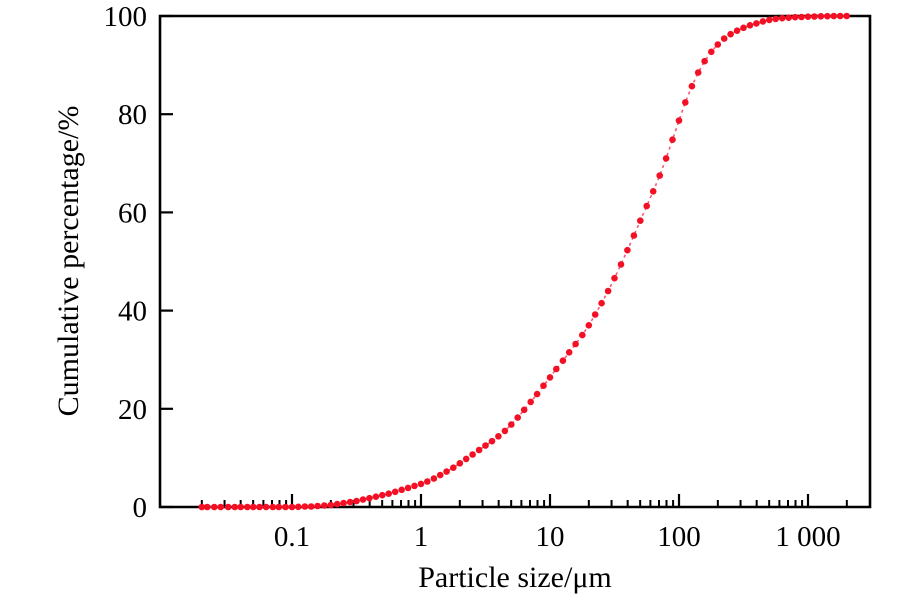 This screenshot has height=602, width=921. Describe the element at coordinates (68, 261) in the screenshot. I see `y-axis-title: Cumulative percentage/%` at that location.